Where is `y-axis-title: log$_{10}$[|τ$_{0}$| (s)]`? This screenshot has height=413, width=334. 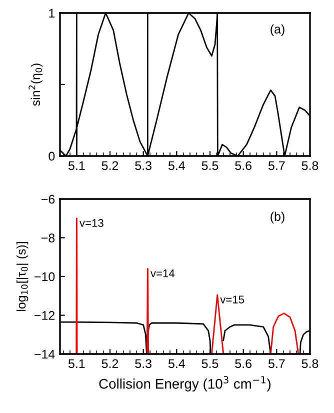
y-axis-title: log$_{10}$[|τ$_{0}$| (s)] is located at coordinates (22, 277).